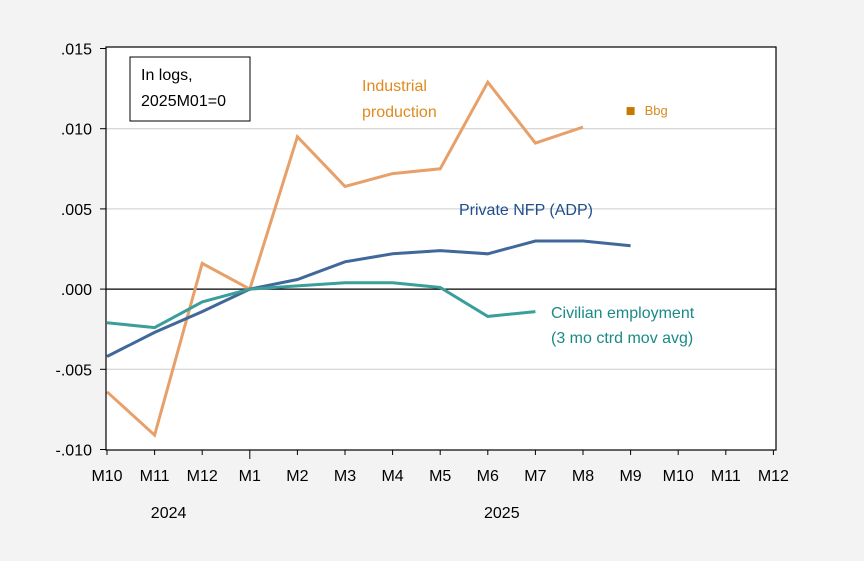  What do you see at coordinates (76, 290) in the screenshot?
I see `y-tick-label: .000` at bounding box center [76, 290].